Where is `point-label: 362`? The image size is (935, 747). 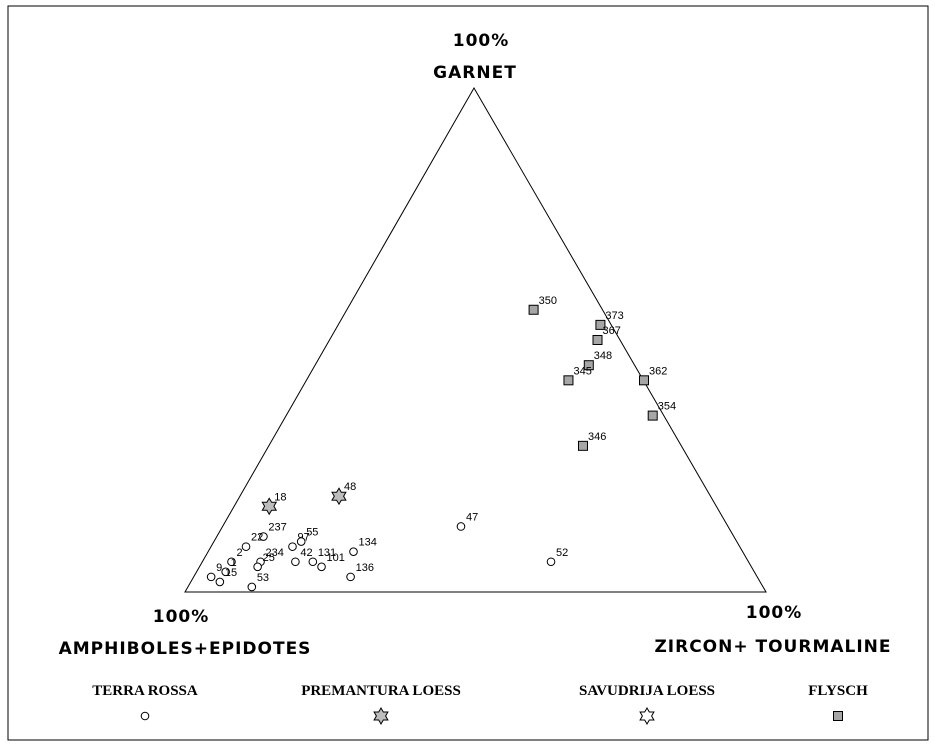
point-label: 362 is located at coordinates (658, 371).